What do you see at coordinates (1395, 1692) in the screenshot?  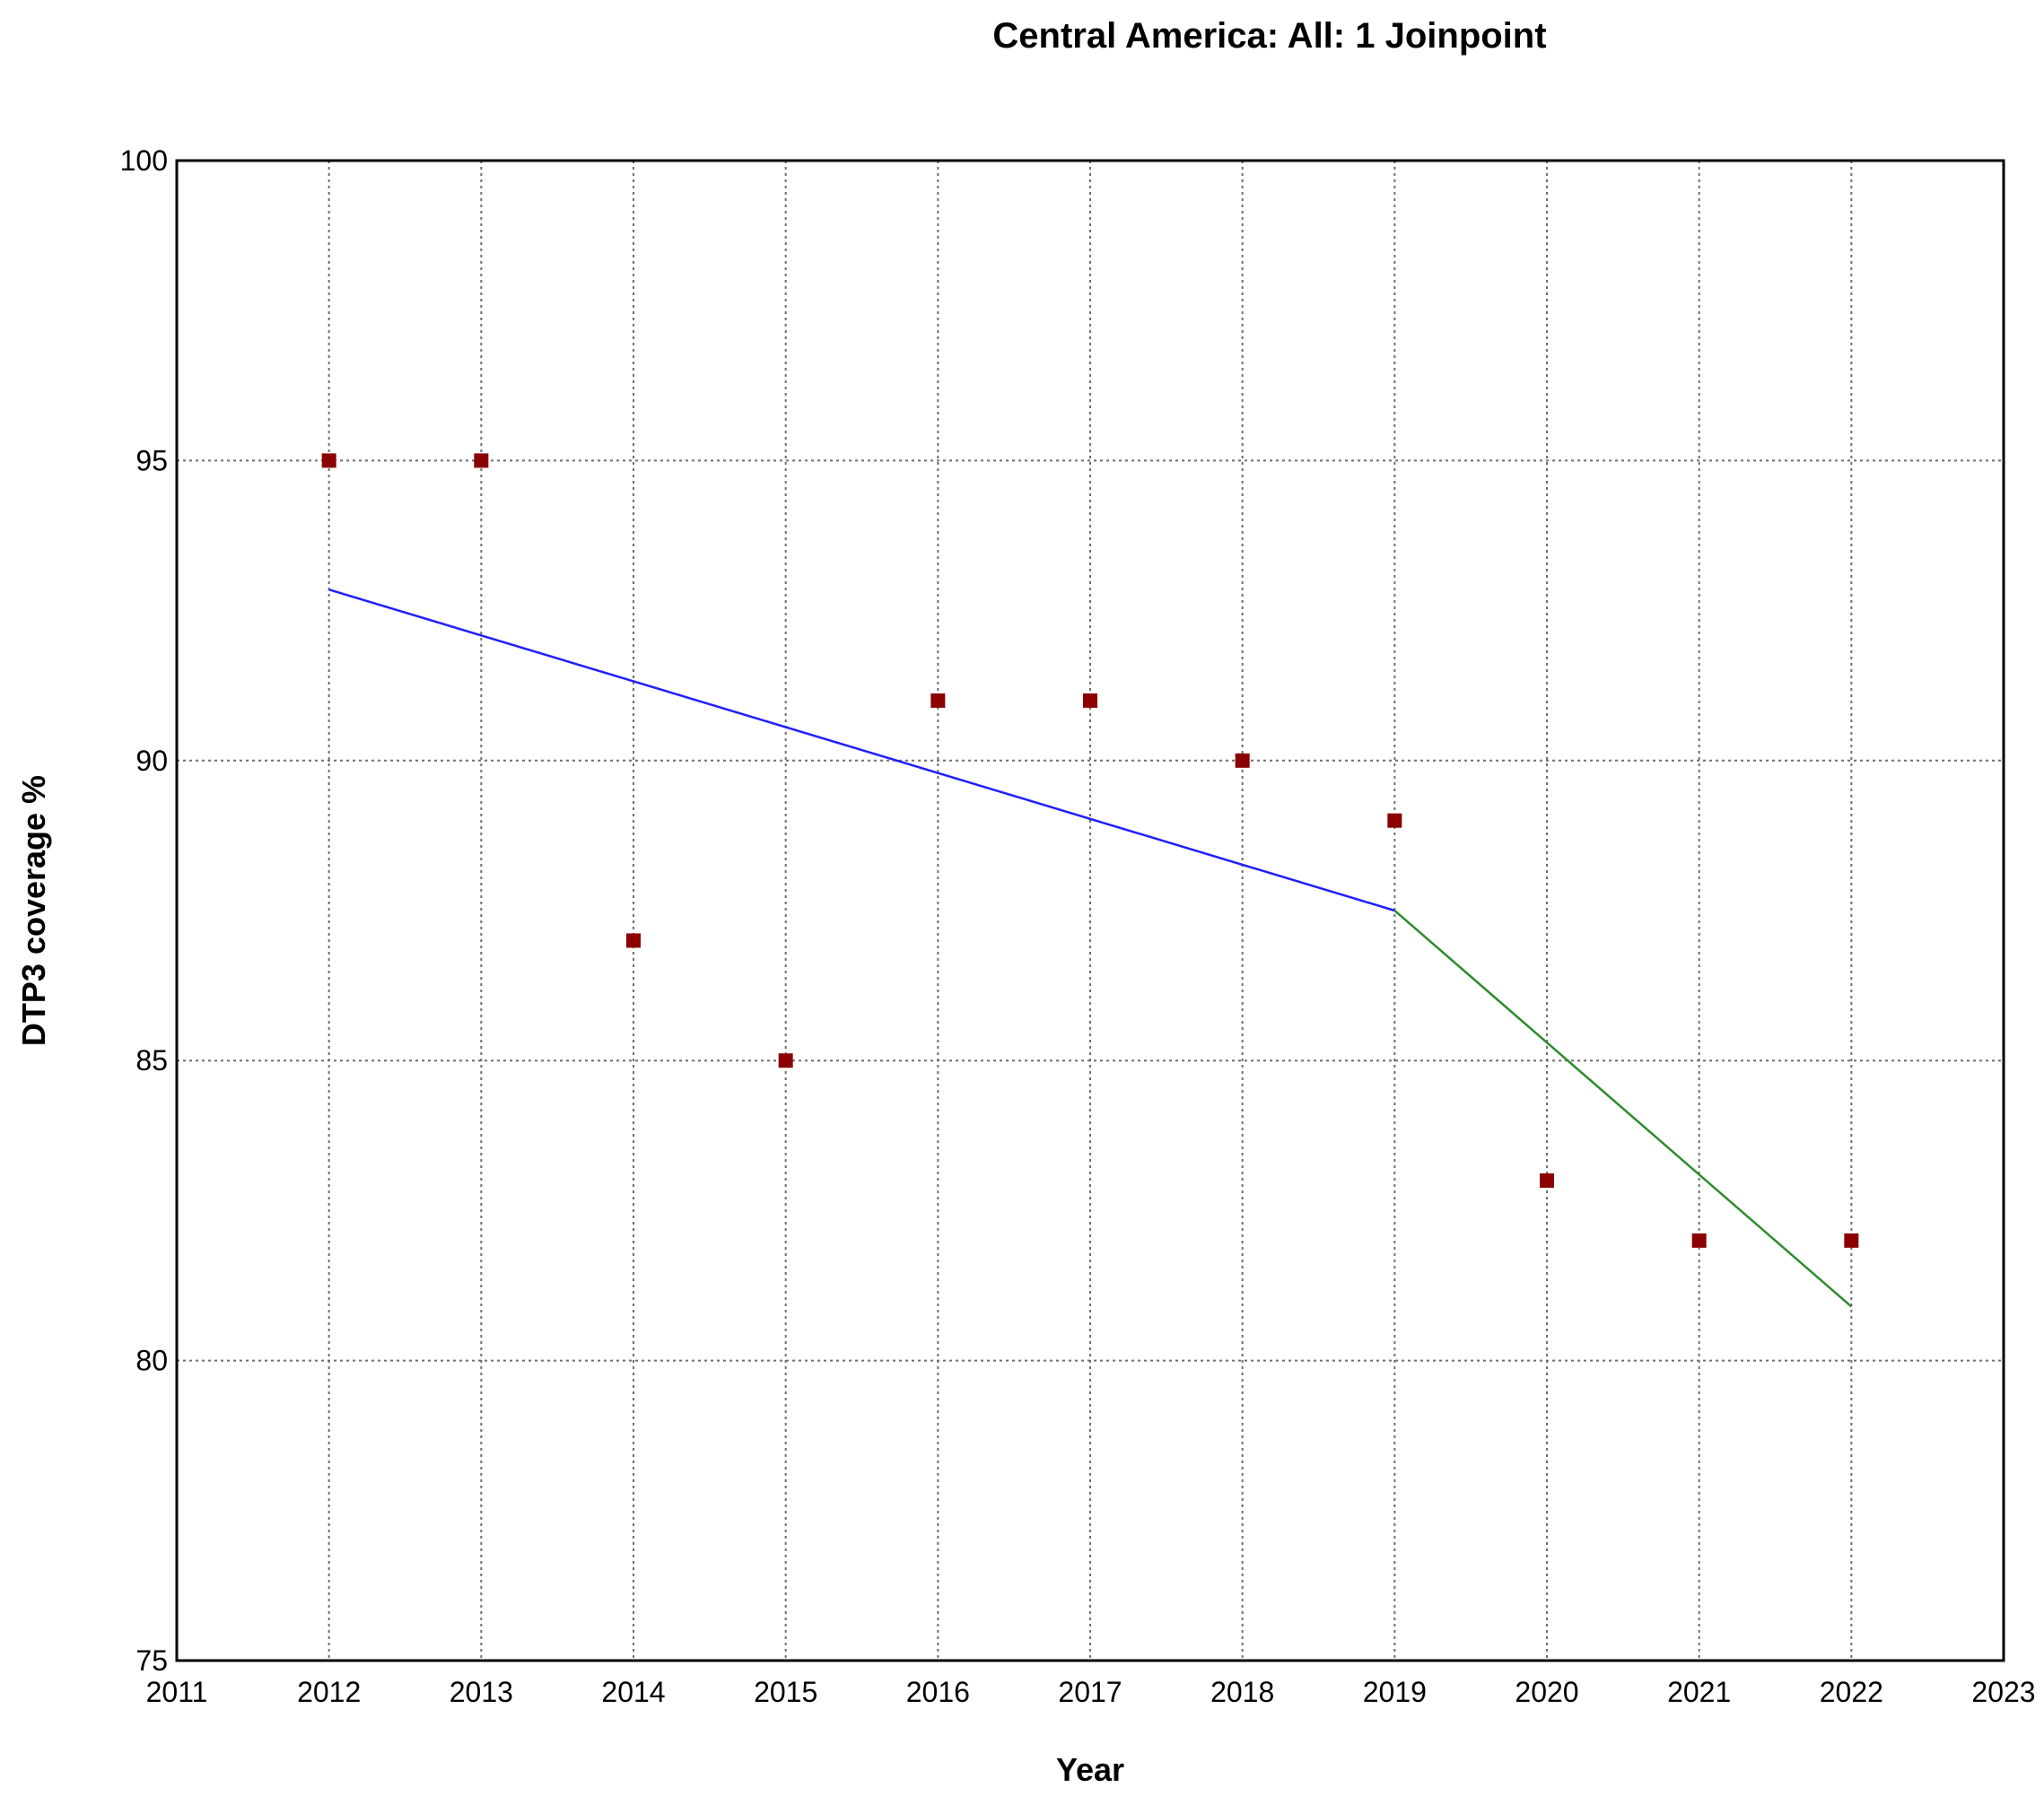 I see `x-tick-label: 2019` at bounding box center [1395, 1692].